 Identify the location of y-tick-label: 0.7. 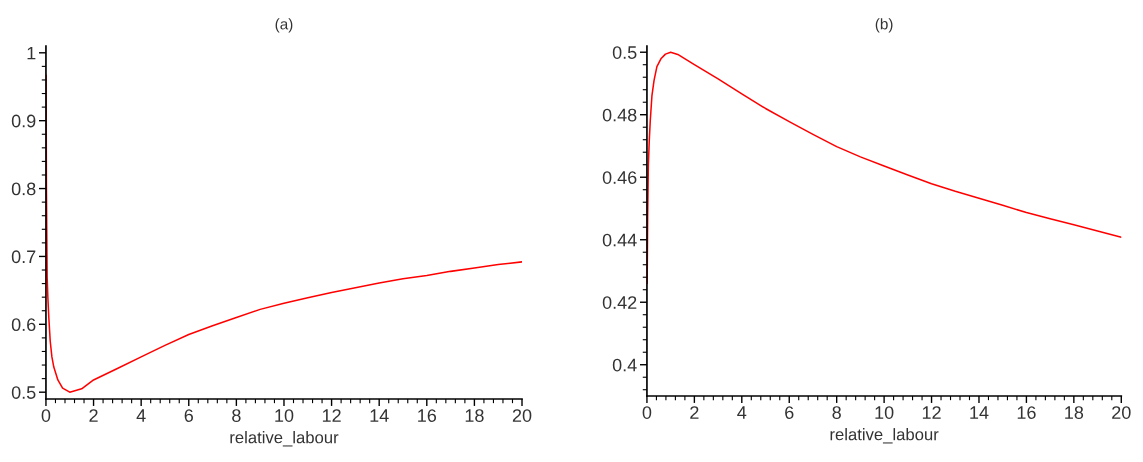
(23, 257).